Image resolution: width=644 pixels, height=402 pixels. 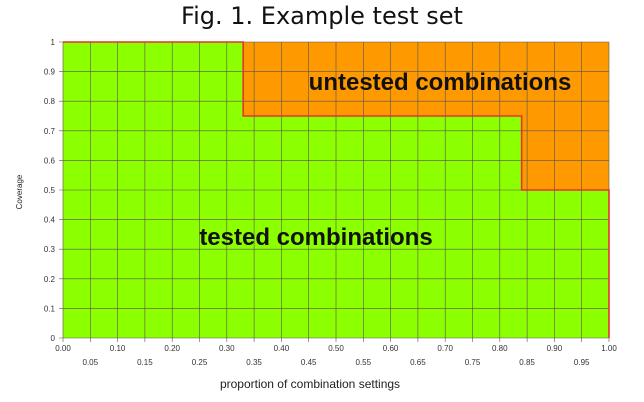 I want to click on x-tick-label: 0.90, so click(x=555, y=348).